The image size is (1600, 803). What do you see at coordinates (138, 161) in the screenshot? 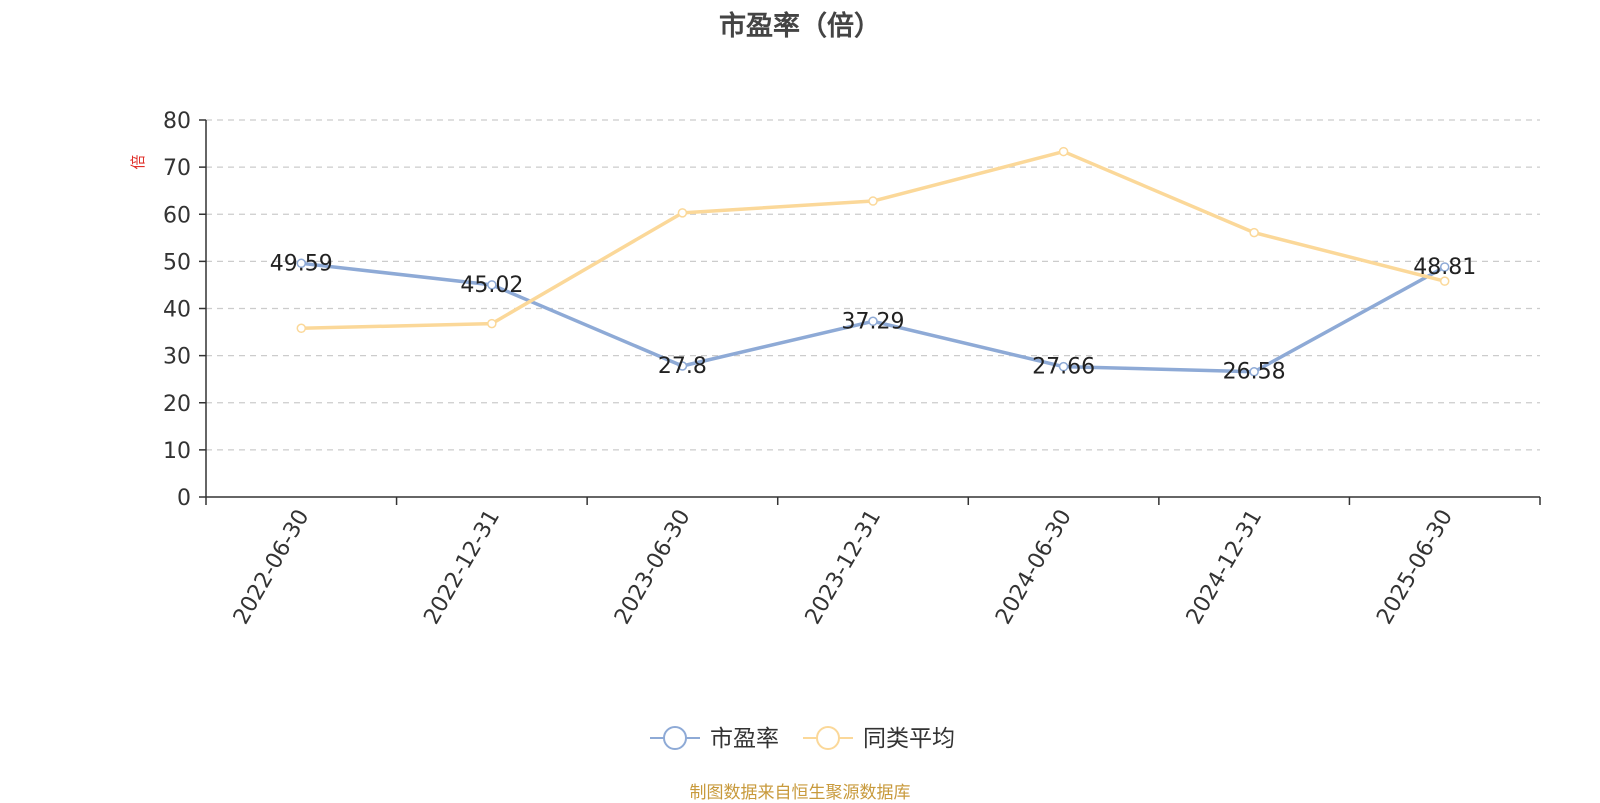
I see `y-axis-label: 倍` at bounding box center [138, 161].